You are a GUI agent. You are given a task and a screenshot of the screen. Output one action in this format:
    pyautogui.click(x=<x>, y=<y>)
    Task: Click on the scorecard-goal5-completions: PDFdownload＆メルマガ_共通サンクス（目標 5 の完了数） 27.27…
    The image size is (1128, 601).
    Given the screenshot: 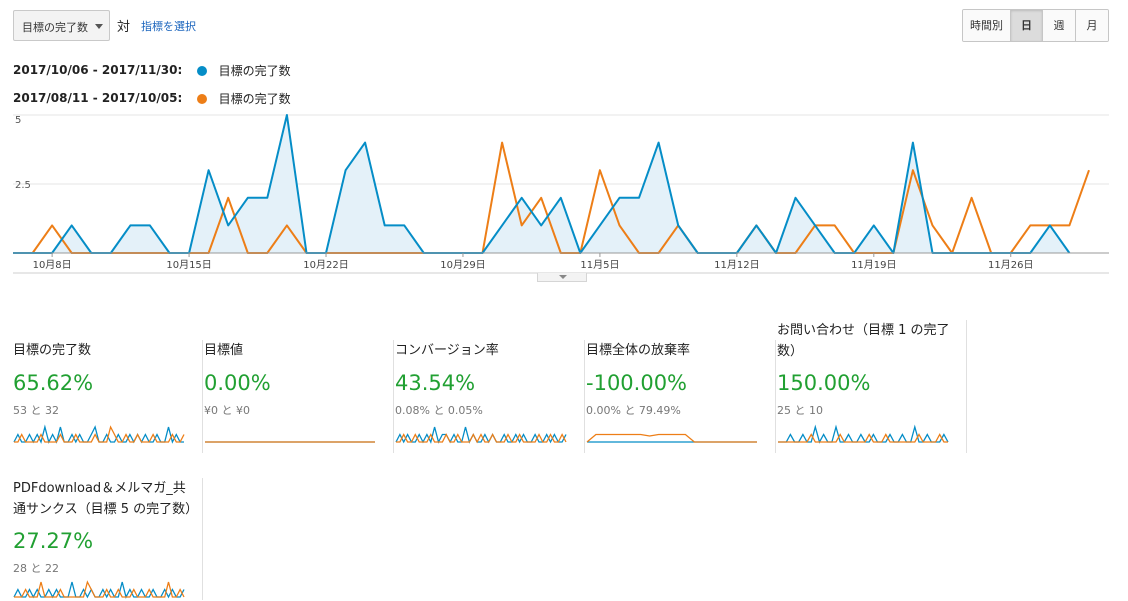 What is the action you would take?
    pyautogui.click(x=108, y=539)
    